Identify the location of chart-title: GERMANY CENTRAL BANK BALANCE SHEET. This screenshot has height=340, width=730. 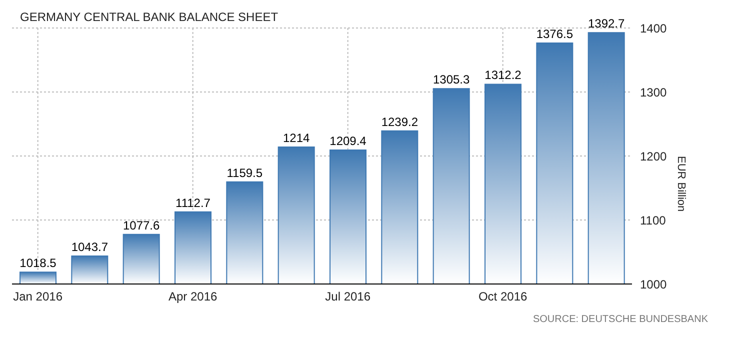
(149, 17).